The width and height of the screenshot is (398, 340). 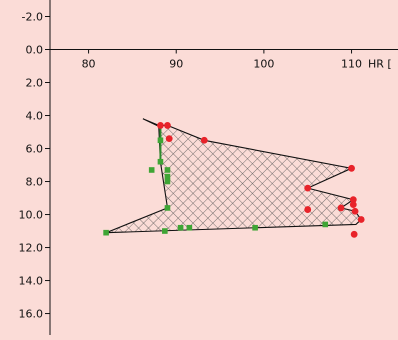 I want to click on x-axis-label: HR [, so click(x=380, y=64).